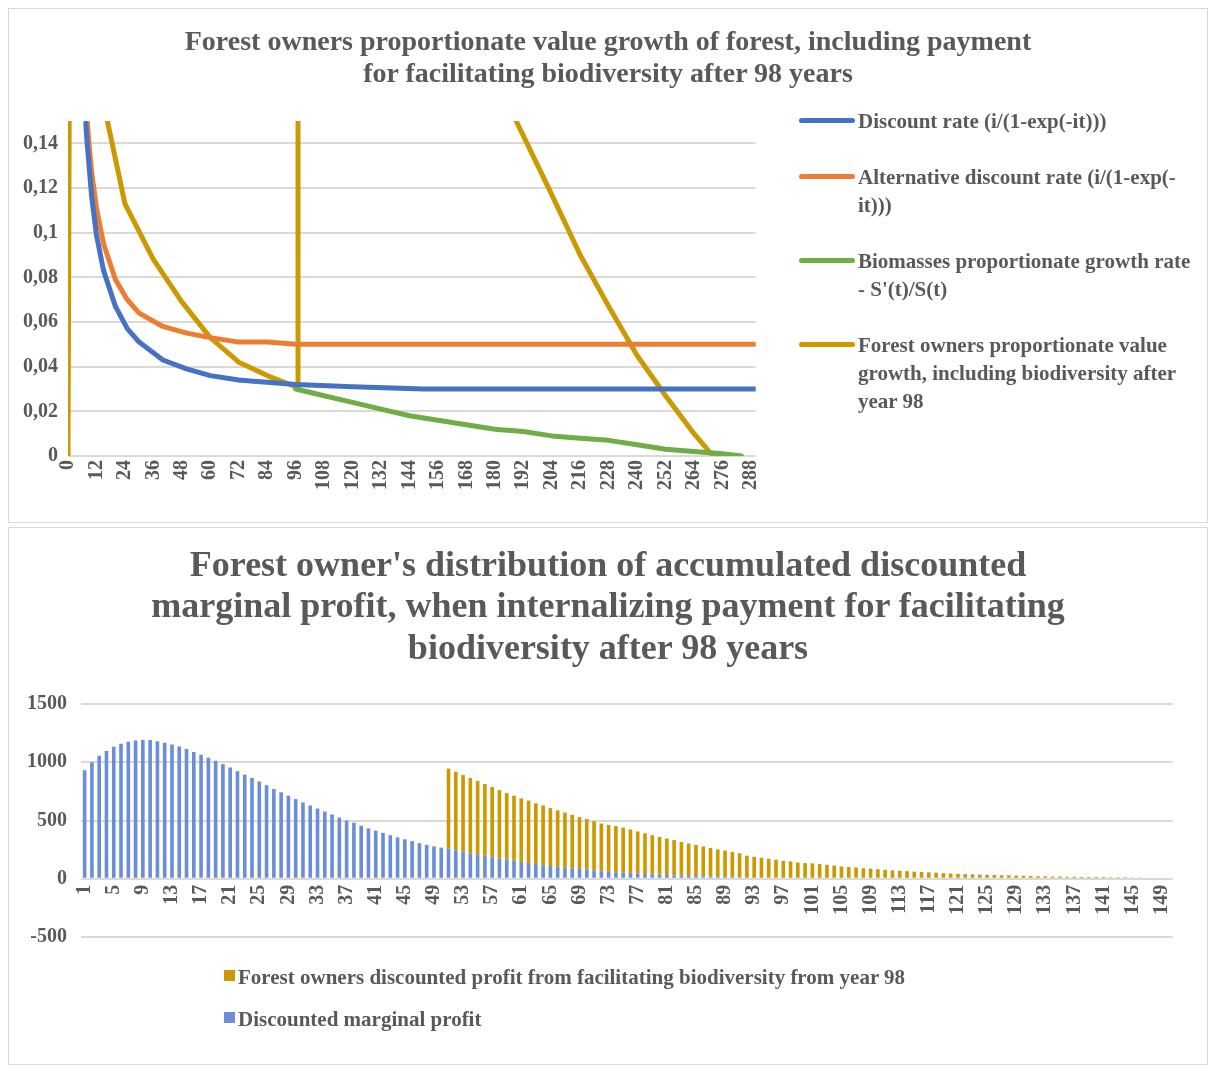 This screenshot has height=1073, width=1212. Describe the element at coordinates (723, 894) in the screenshot. I see `x-tick-label: 89` at that location.